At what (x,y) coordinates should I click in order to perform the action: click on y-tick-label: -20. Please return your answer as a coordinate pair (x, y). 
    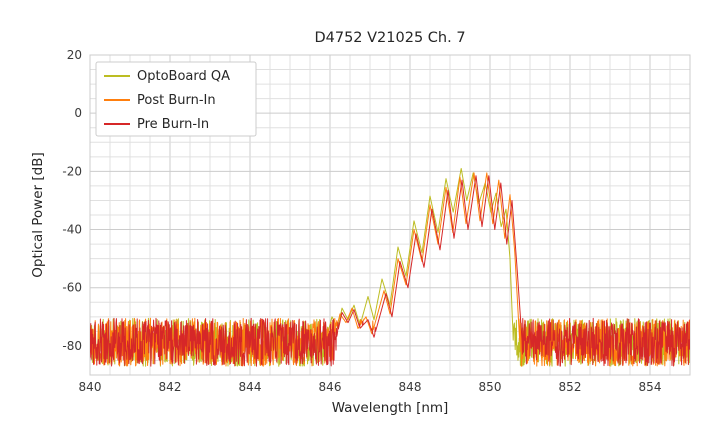
    Looking at the image, I should click on (72, 171).